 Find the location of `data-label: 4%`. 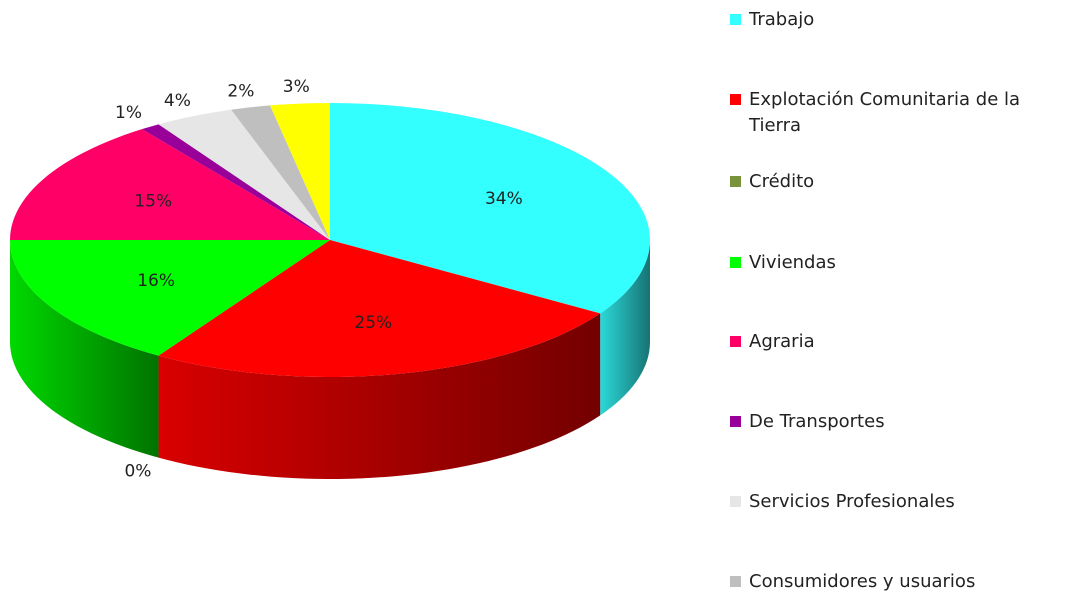

data-label: 4% is located at coordinates (177, 101).